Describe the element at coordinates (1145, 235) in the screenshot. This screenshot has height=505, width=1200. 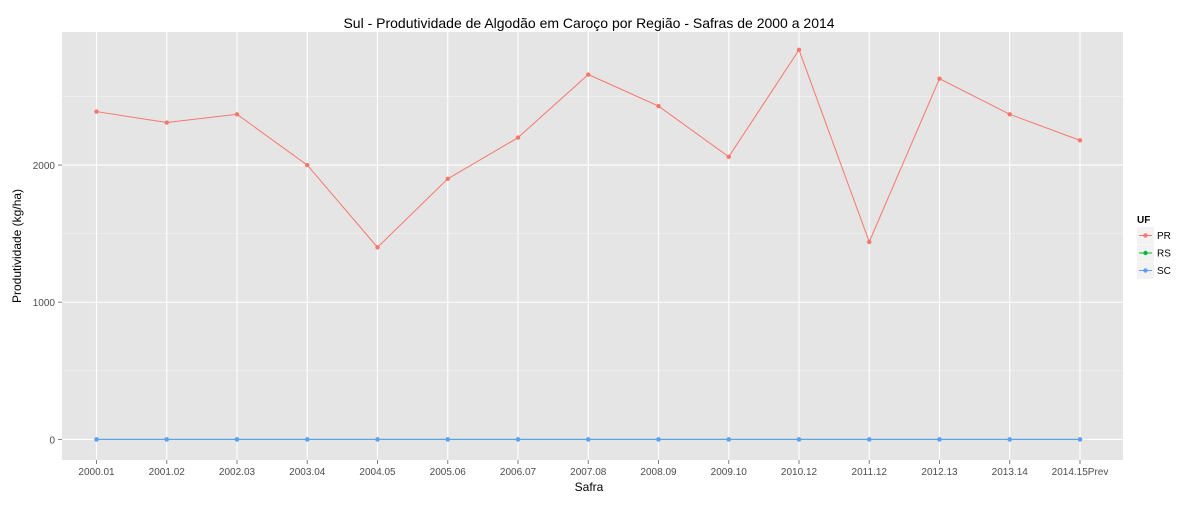
I see `legend-point-pr` at that location.